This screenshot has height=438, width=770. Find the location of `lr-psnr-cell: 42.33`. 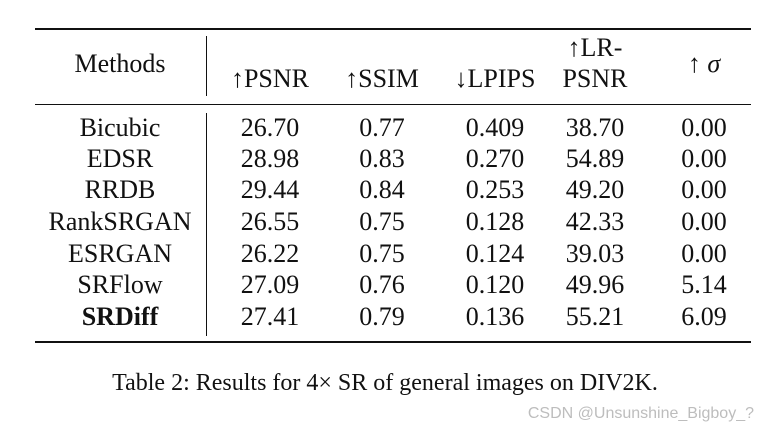

lr-psnr-cell: 42.33 is located at coordinates (595, 221).